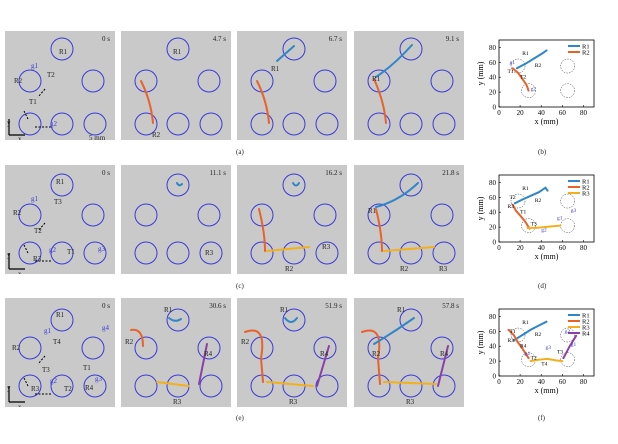  Describe the element at coordinates (544, 231) in the screenshot. I see `plot-annotation: g2` at that location.